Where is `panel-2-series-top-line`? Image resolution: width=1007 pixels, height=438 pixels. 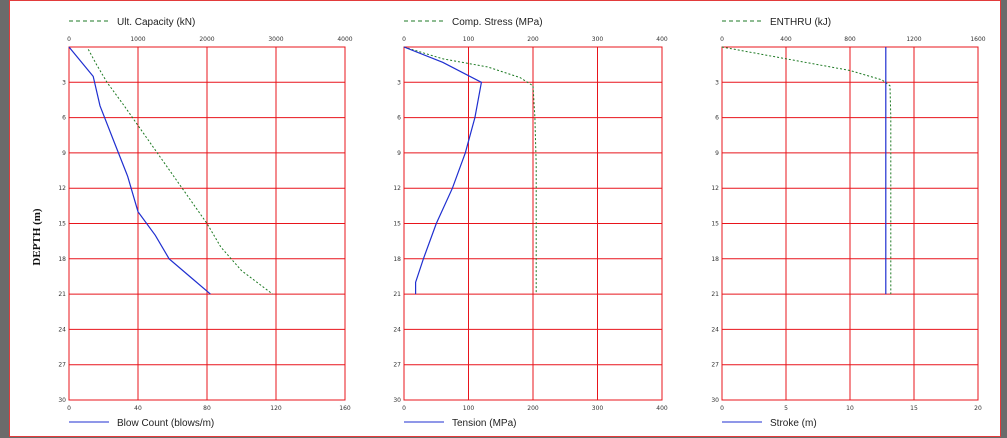
panel-2-series-top-line is located at coordinates (470, 170).